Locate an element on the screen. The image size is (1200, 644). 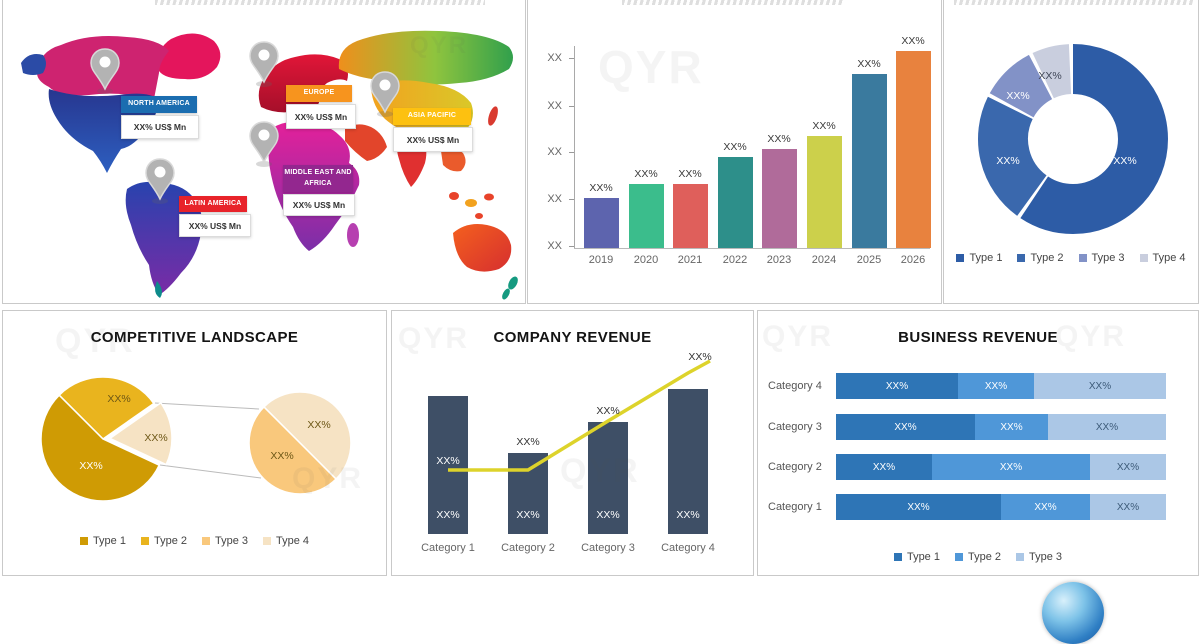
legend-item: Type 1 is located at coordinates (979, 258).